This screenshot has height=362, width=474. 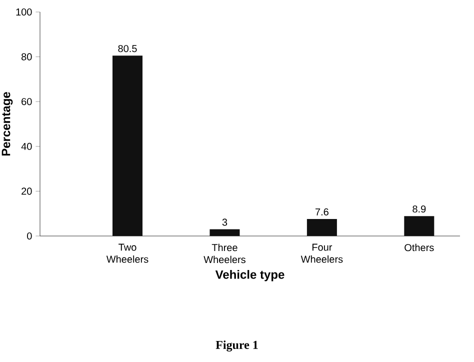 I want to click on data-label: 7.6, so click(x=322, y=212).